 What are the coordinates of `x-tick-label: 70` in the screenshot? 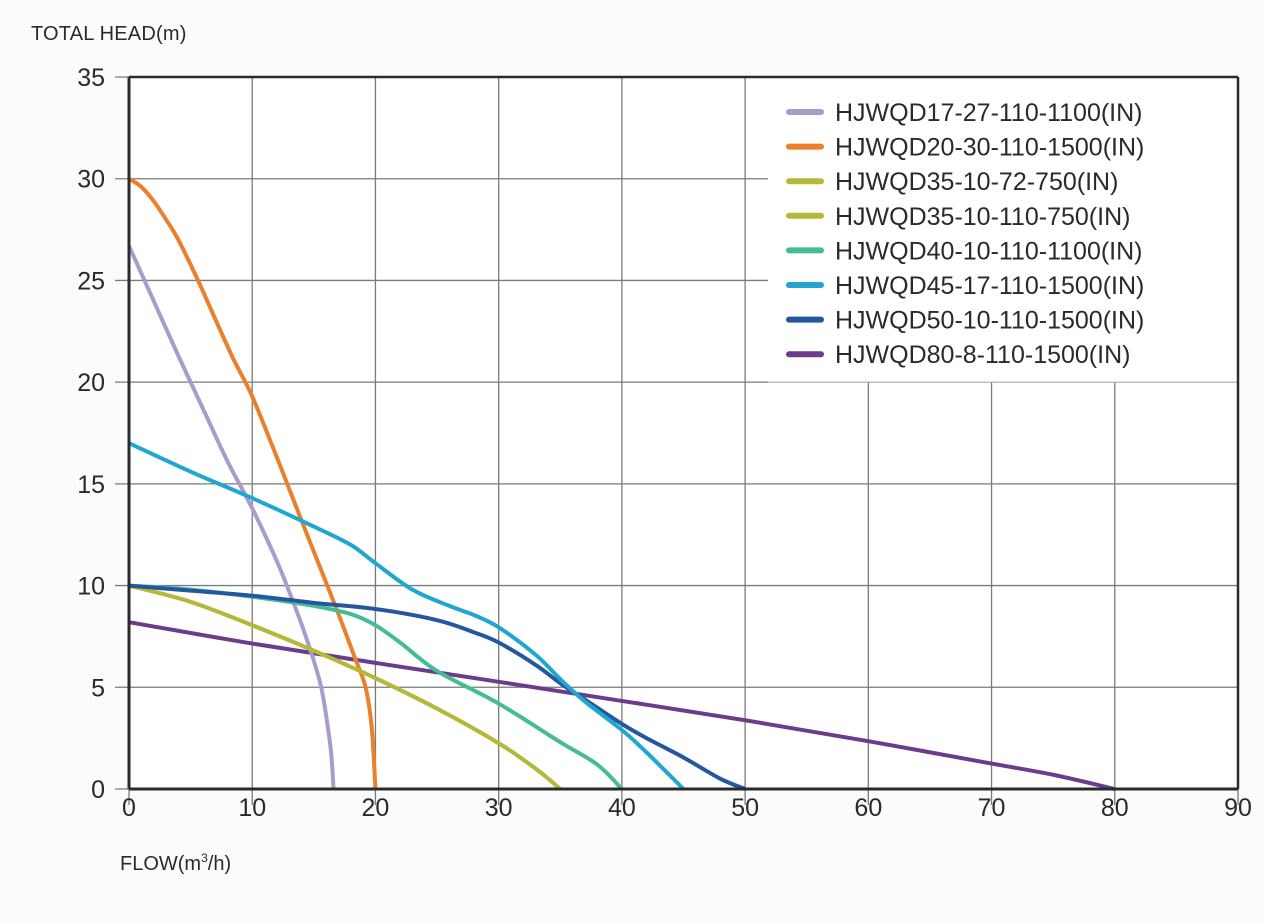 It's located at (992, 808).